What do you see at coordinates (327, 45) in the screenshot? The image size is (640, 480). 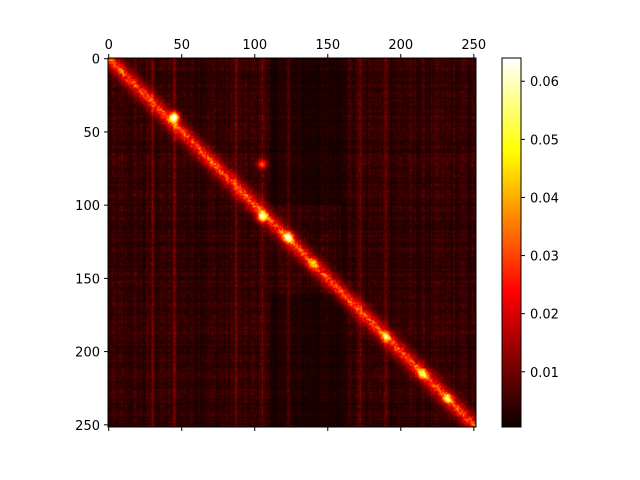 I see `x-tick-label: 150` at bounding box center [327, 45].